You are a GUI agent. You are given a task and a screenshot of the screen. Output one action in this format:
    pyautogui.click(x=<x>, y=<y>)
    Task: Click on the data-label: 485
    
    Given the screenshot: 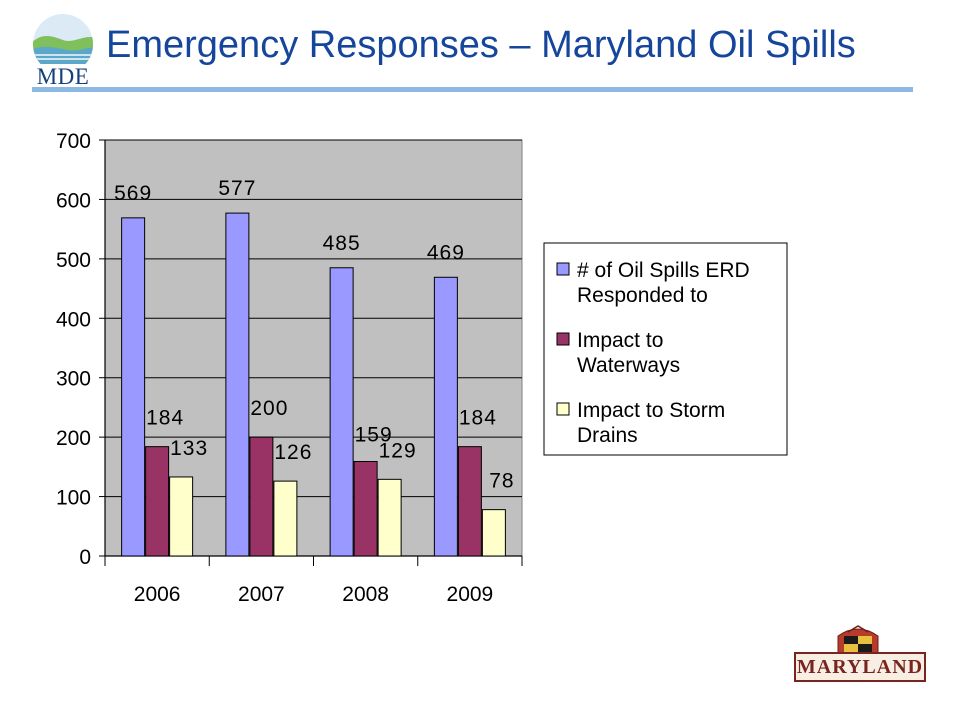 What is the action you would take?
    pyautogui.click(x=342, y=243)
    